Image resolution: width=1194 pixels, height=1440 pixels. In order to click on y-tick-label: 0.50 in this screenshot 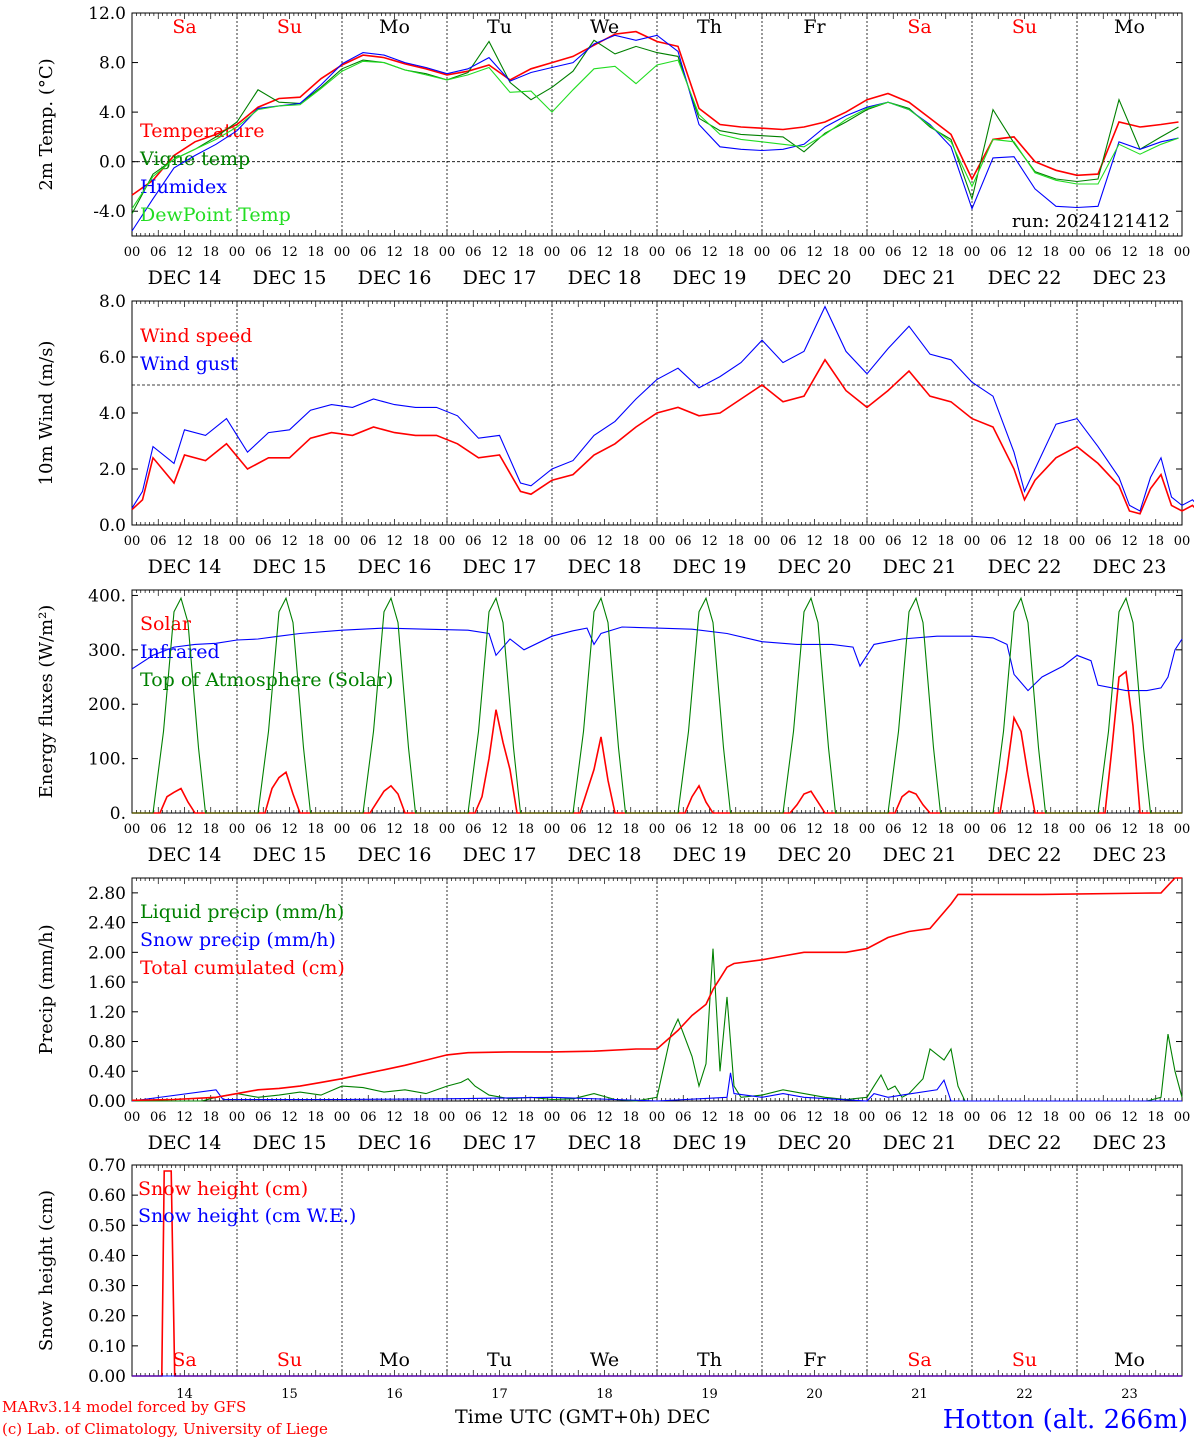, I will do `click(107, 1226)`.